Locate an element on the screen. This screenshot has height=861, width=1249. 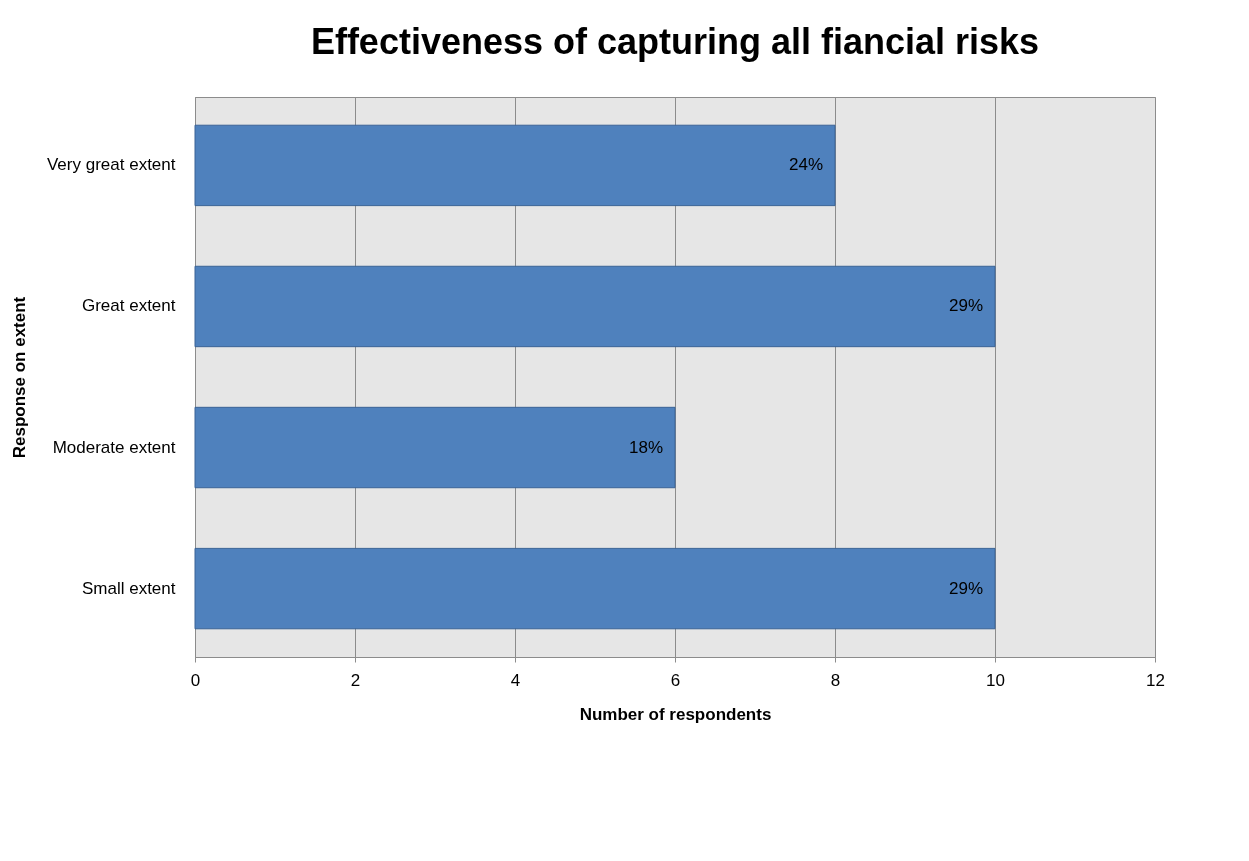
y-axis-title: Response on extent is located at coordinates (19, 377).